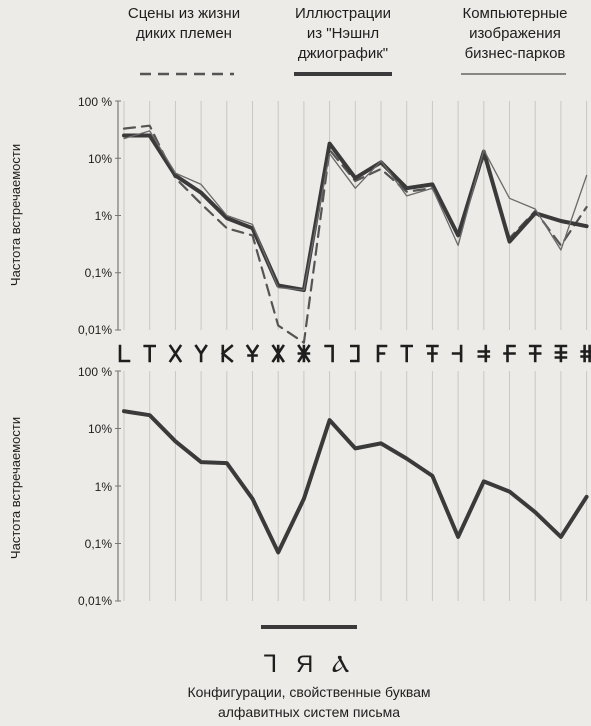 Image resolution: width=591 pixels, height=726 pixels. I want to click on top-ytick-1: 1%, so click(104, 216).